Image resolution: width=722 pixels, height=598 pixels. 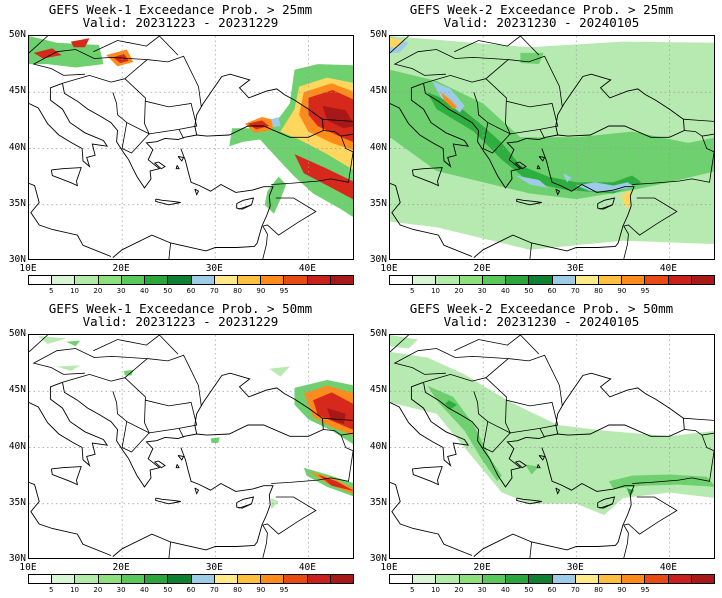 I want to click on colorbar-label: 70, so click(x=575, y=291).